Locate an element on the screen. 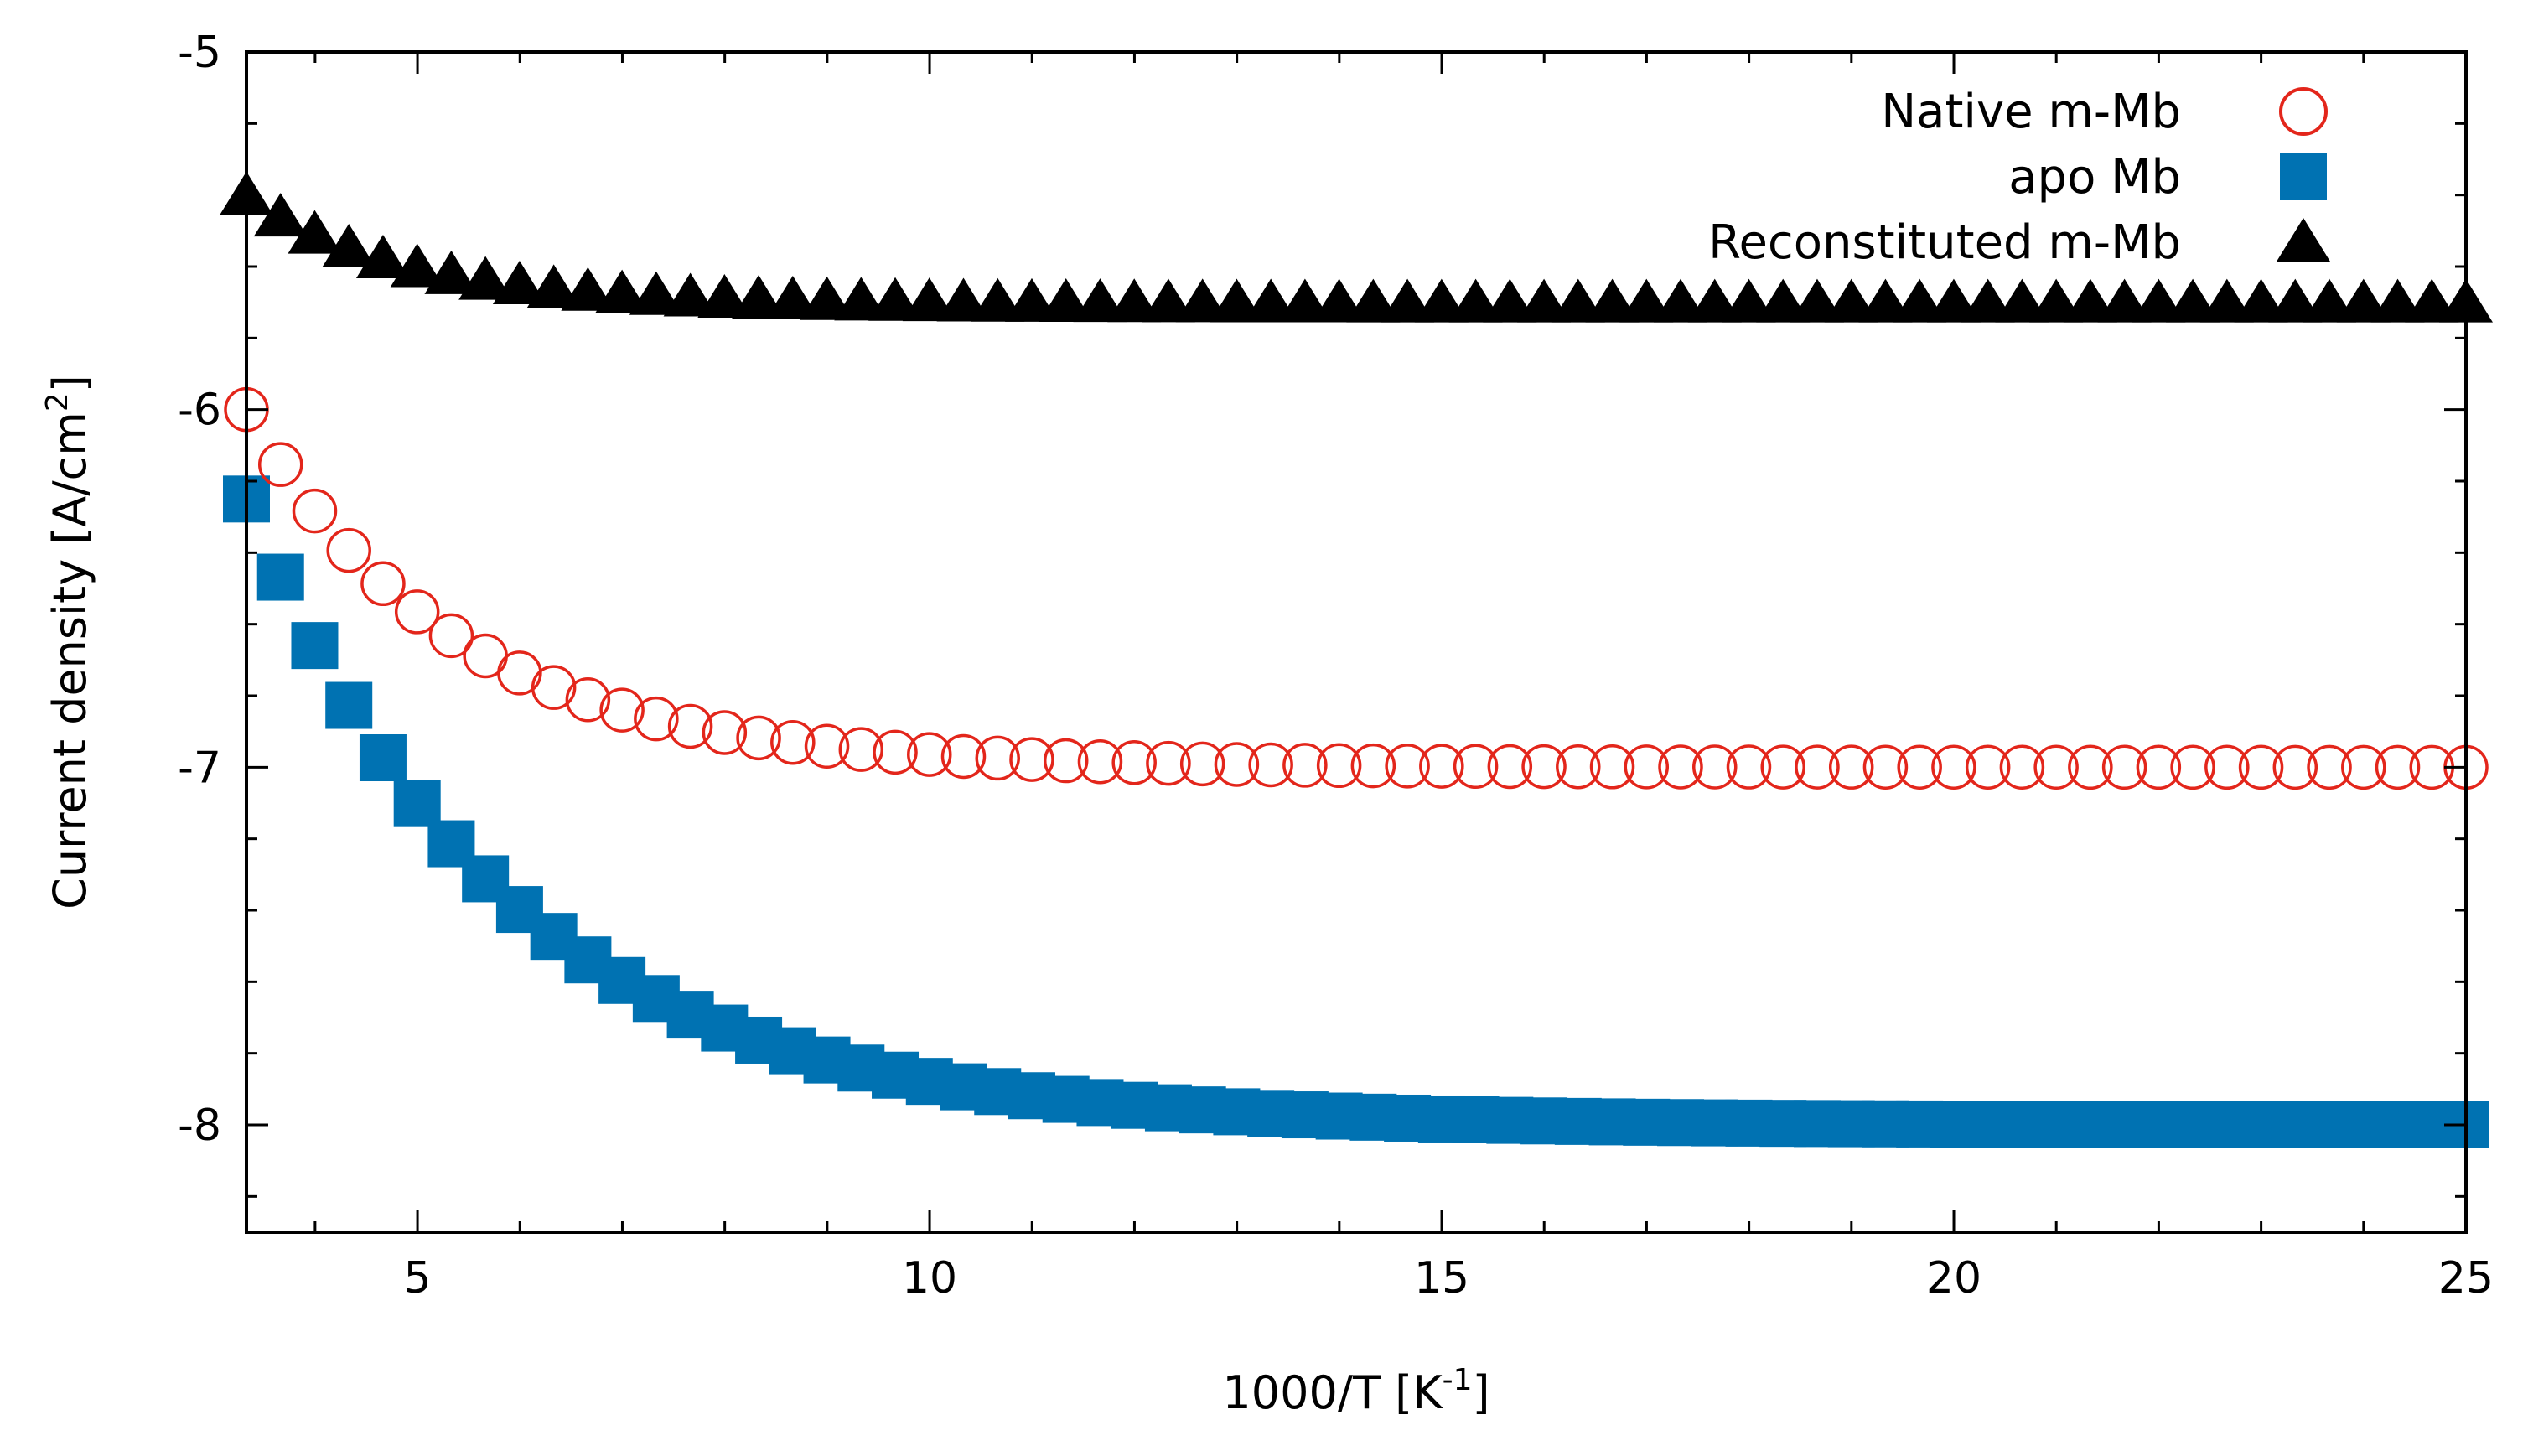 Image resolution: width=2528 pixels, height=1456 pixels. x-tick-label: 15 is located at coordinates (1441, 1278).